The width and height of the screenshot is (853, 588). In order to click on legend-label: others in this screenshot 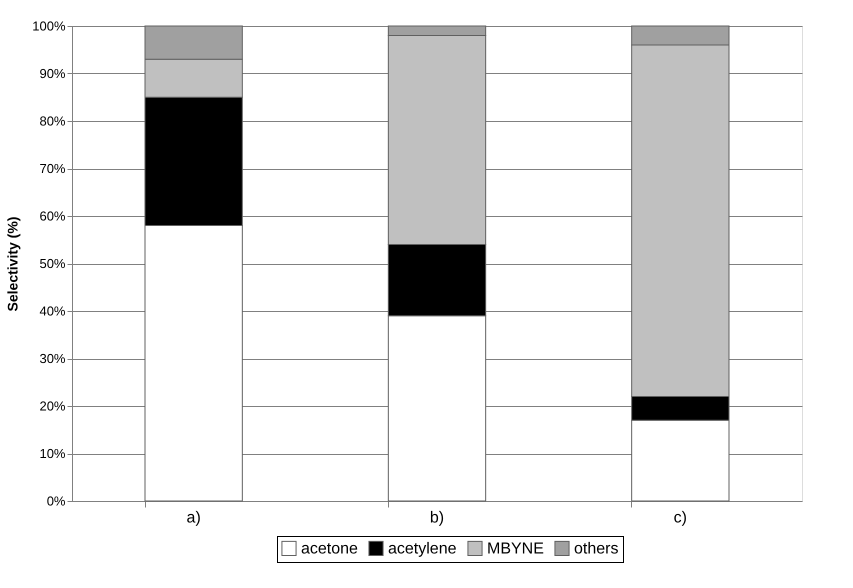, I will do `click(596, 549)`.